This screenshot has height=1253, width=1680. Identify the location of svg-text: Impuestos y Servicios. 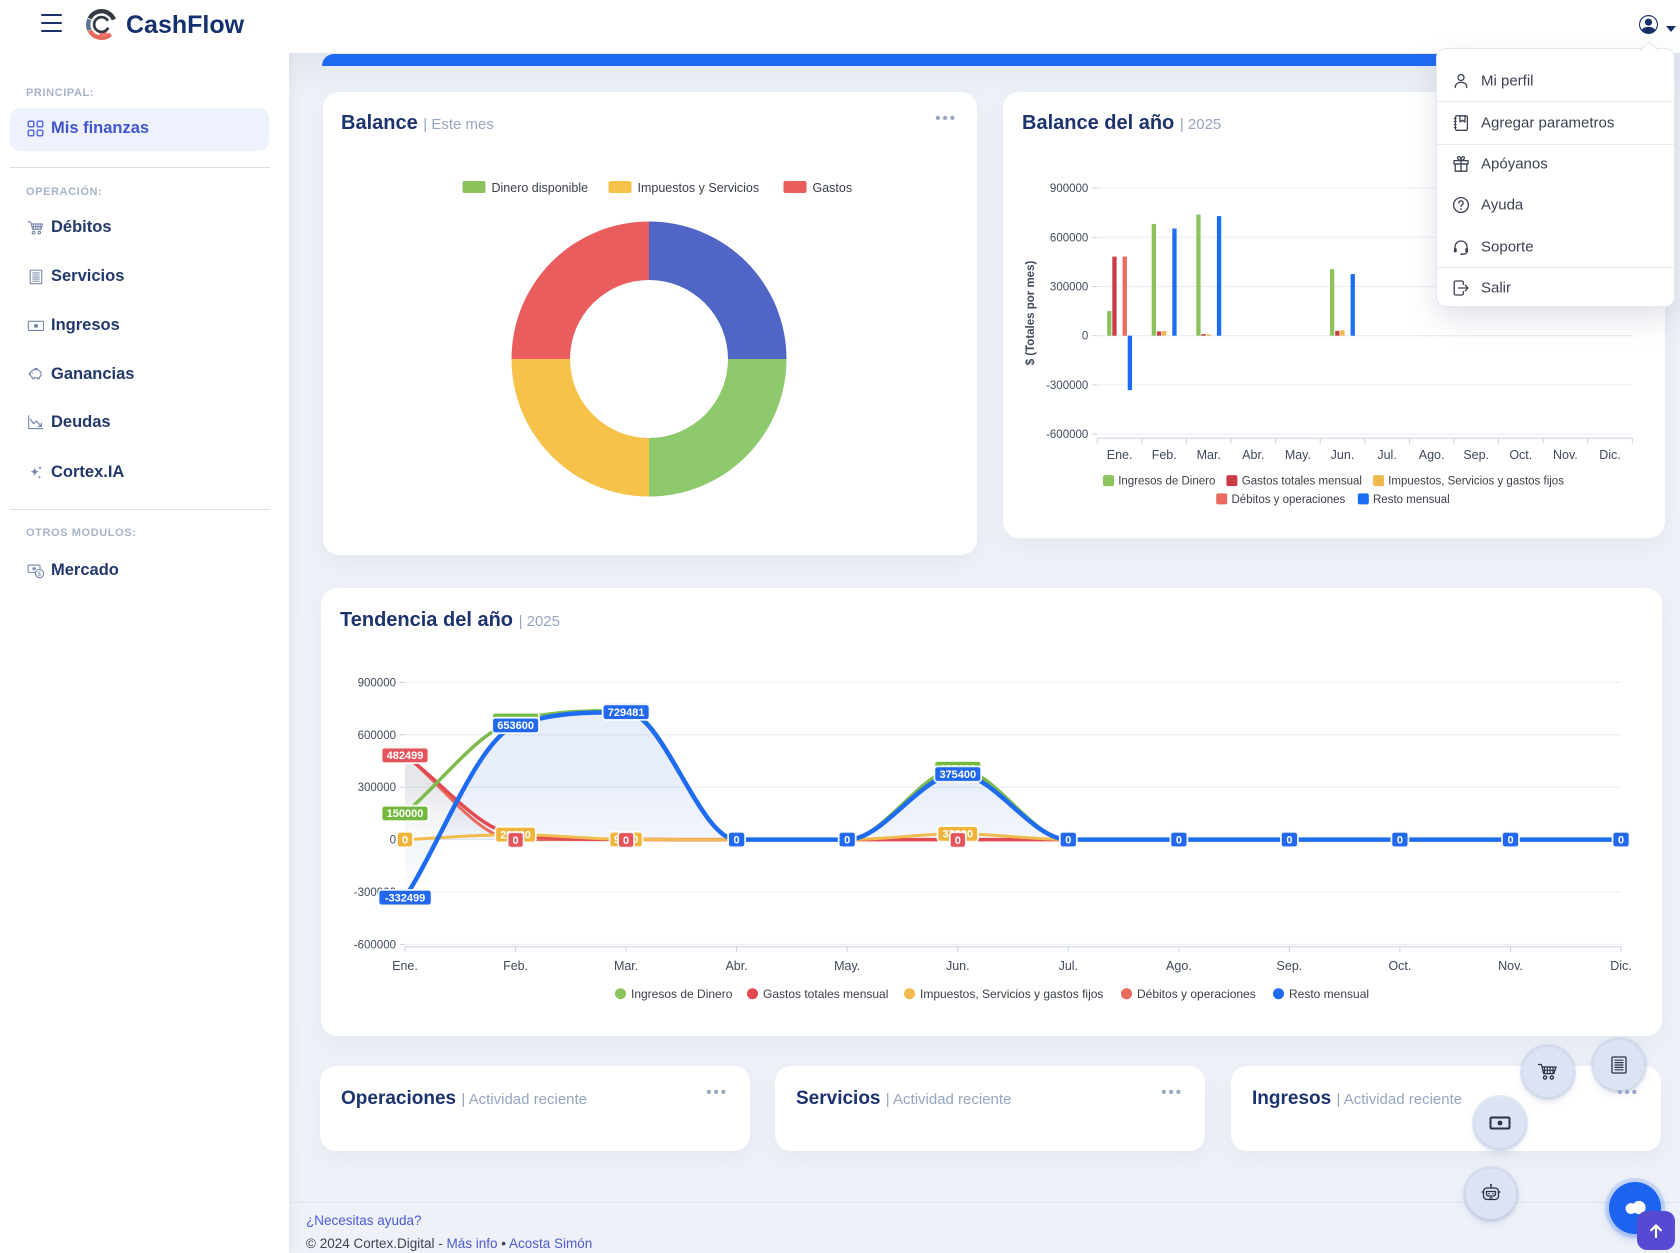
(699, 188).